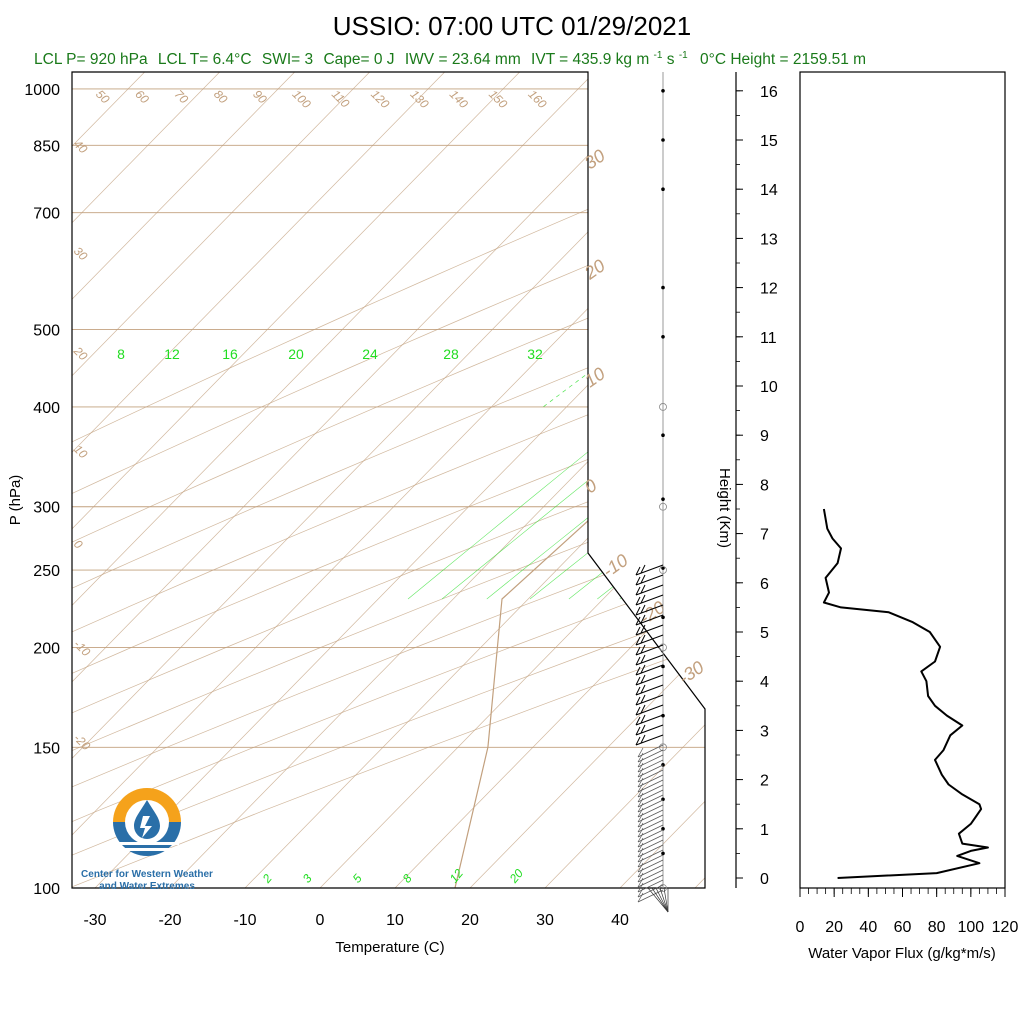 Image resolution: width=1024 pixels, height=1024 pixels. I want to click on isotherm-label: 120, so click(380, 99).